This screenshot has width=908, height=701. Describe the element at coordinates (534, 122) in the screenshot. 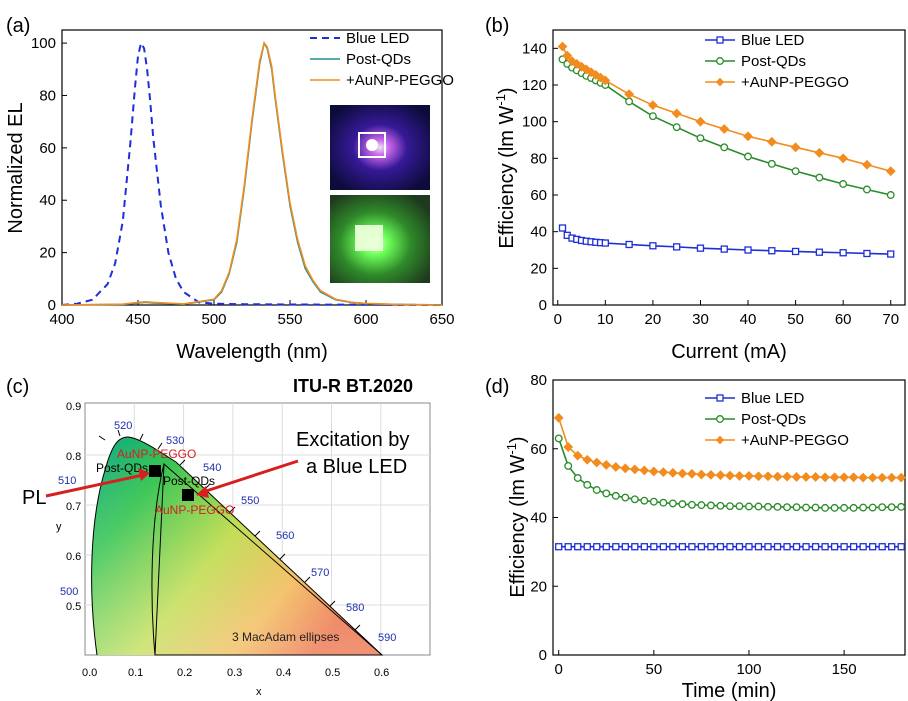

I see `y-tick-label: 100` at that location.